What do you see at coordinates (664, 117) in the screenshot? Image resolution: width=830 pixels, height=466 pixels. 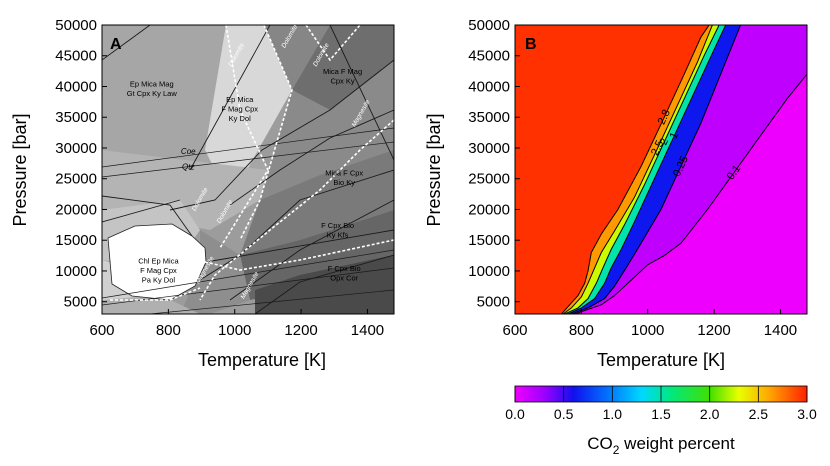 I see `contour-label: 2.8` at bounding box center [664, 117].